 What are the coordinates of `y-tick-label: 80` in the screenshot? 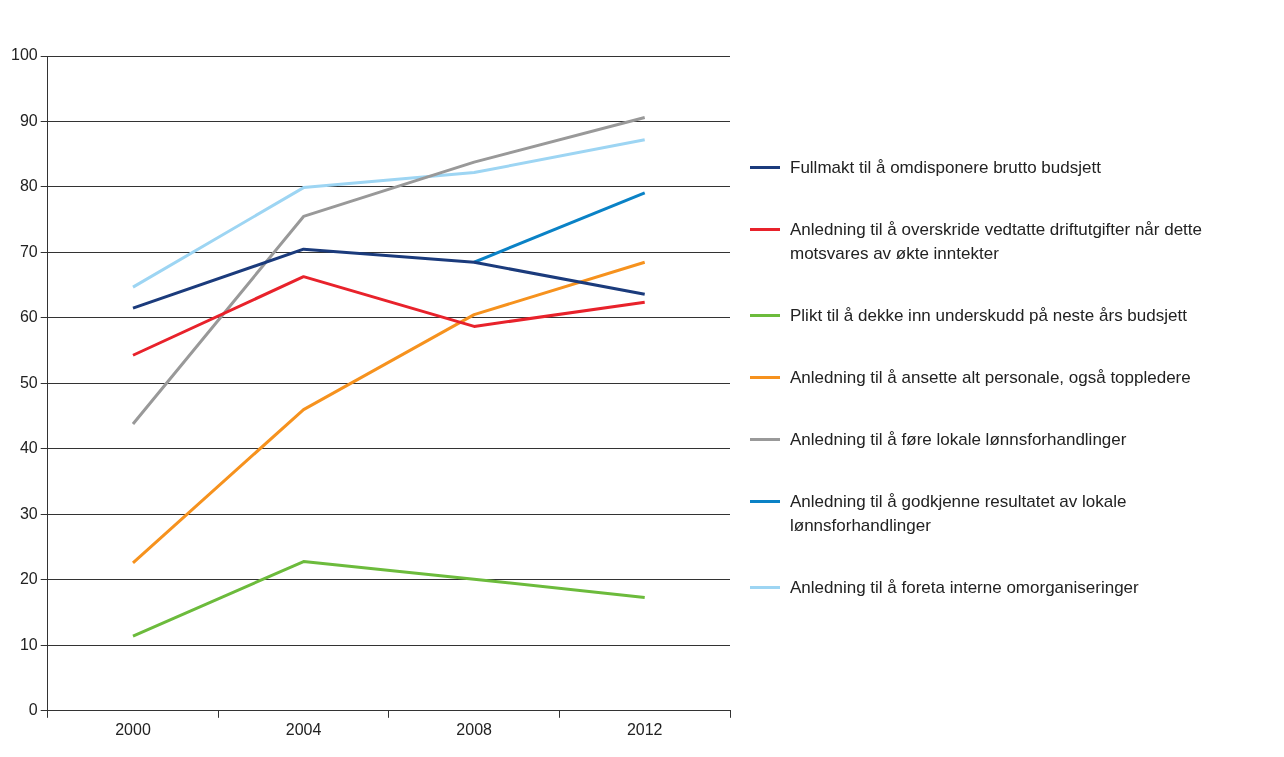 It's located at (28, 186).